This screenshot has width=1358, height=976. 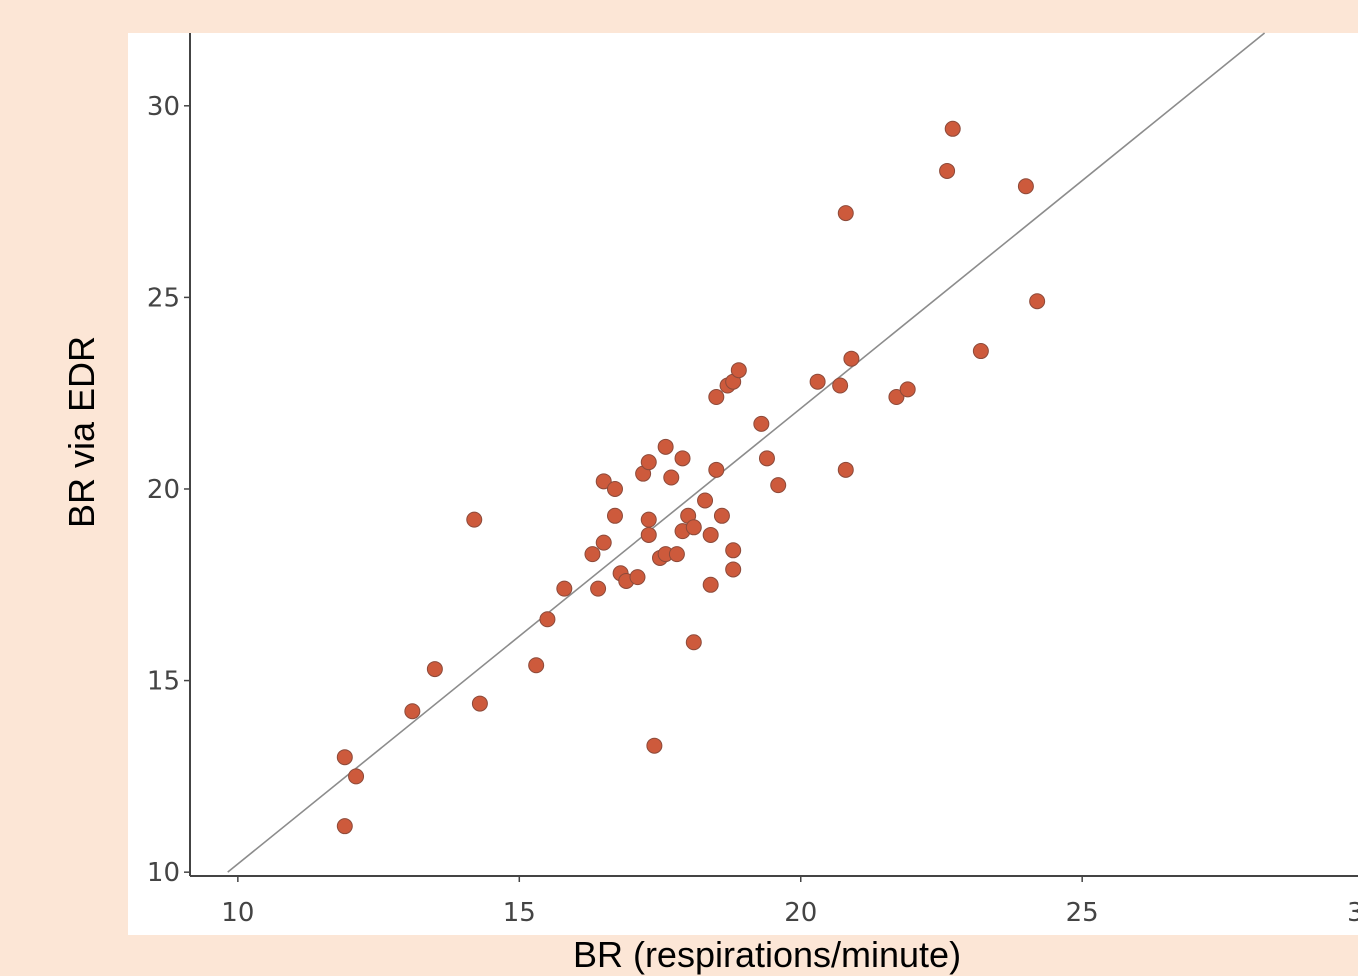 I want to click on y-tick-label: 15, so click(x=163, y=682).